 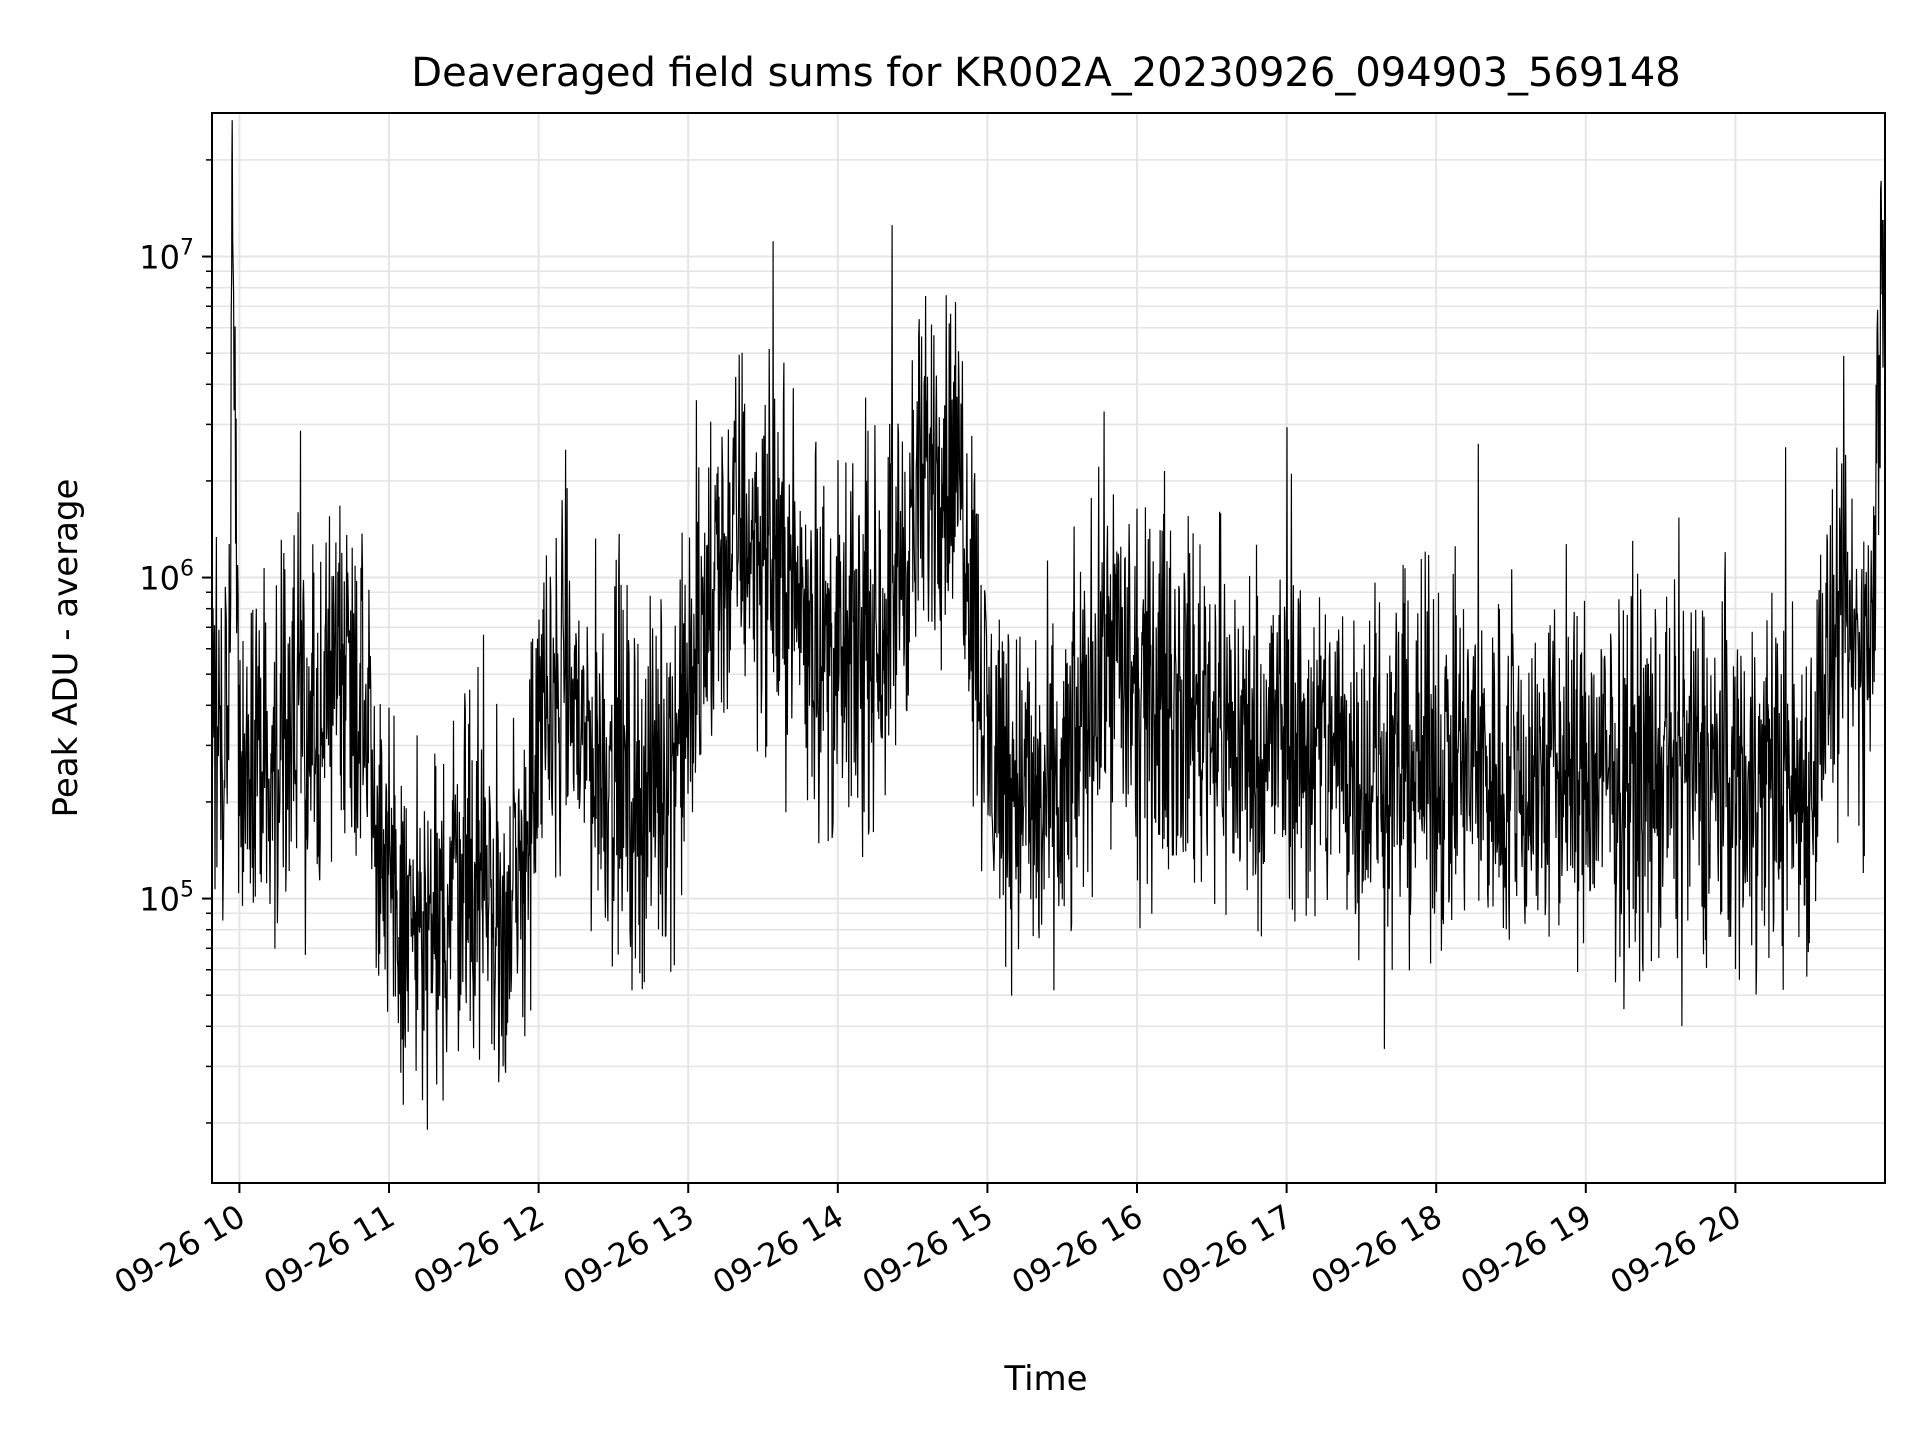 What do you see at coordinates (175, 641) in the screenshot?
I see `y-ticks: 105 106 107` at bounding box center [175, 641].